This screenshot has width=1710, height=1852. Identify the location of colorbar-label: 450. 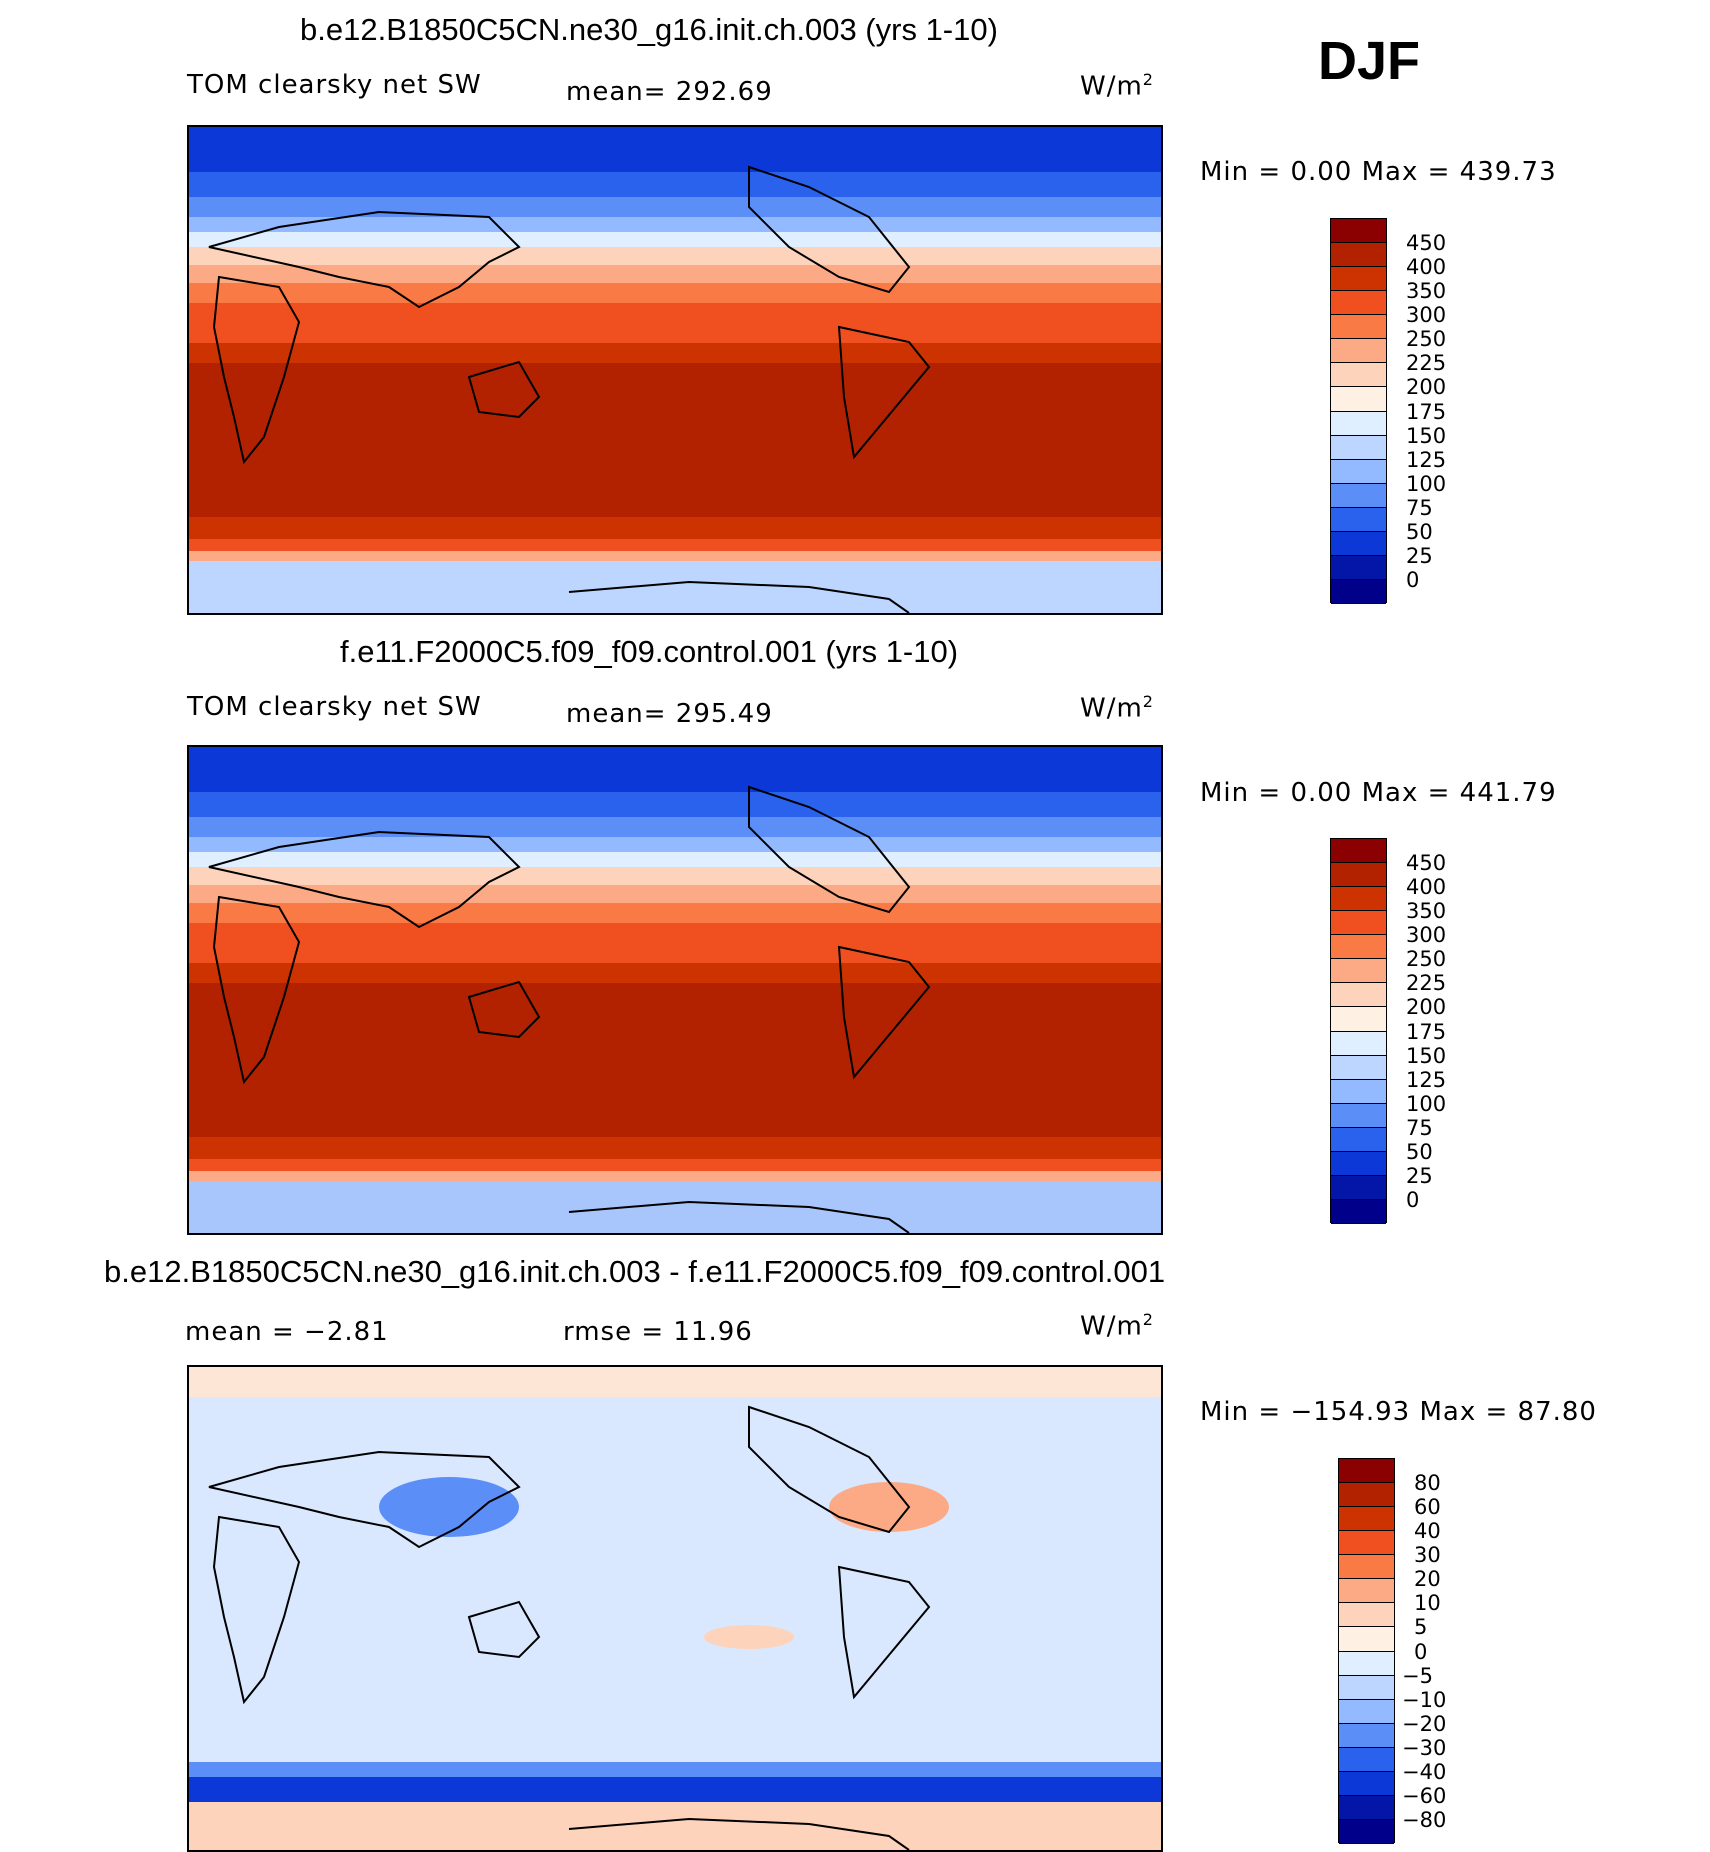
(1426, 863).